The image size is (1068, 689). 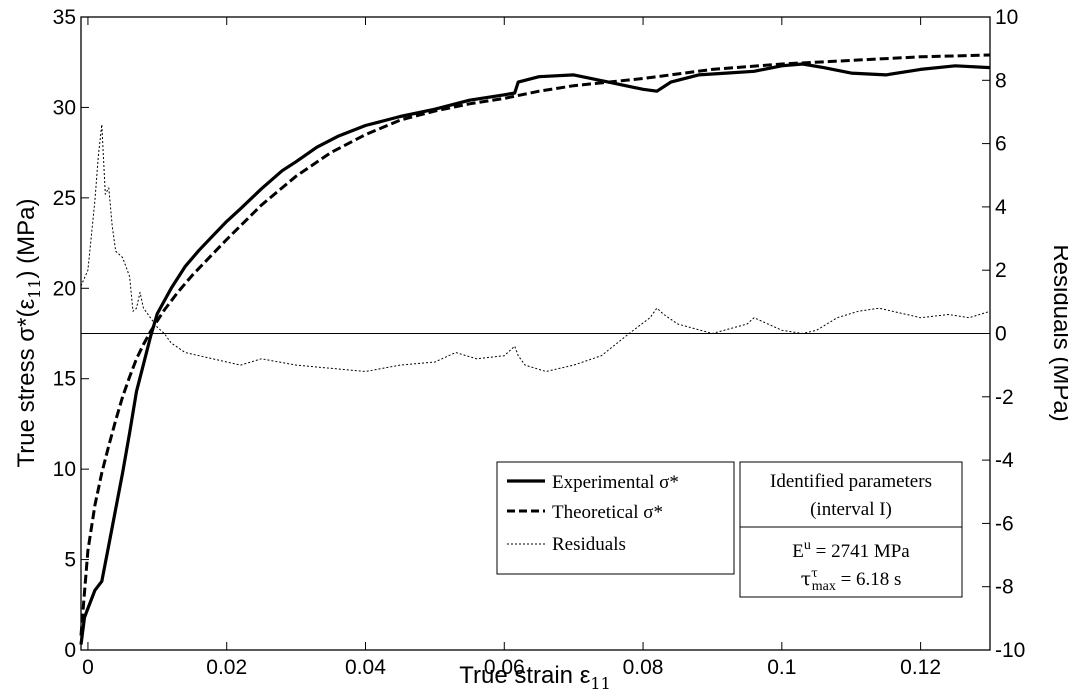 I want to click on legend: Experimental σ* Theoretical σ* Residuals, so click(x=615, y=518).